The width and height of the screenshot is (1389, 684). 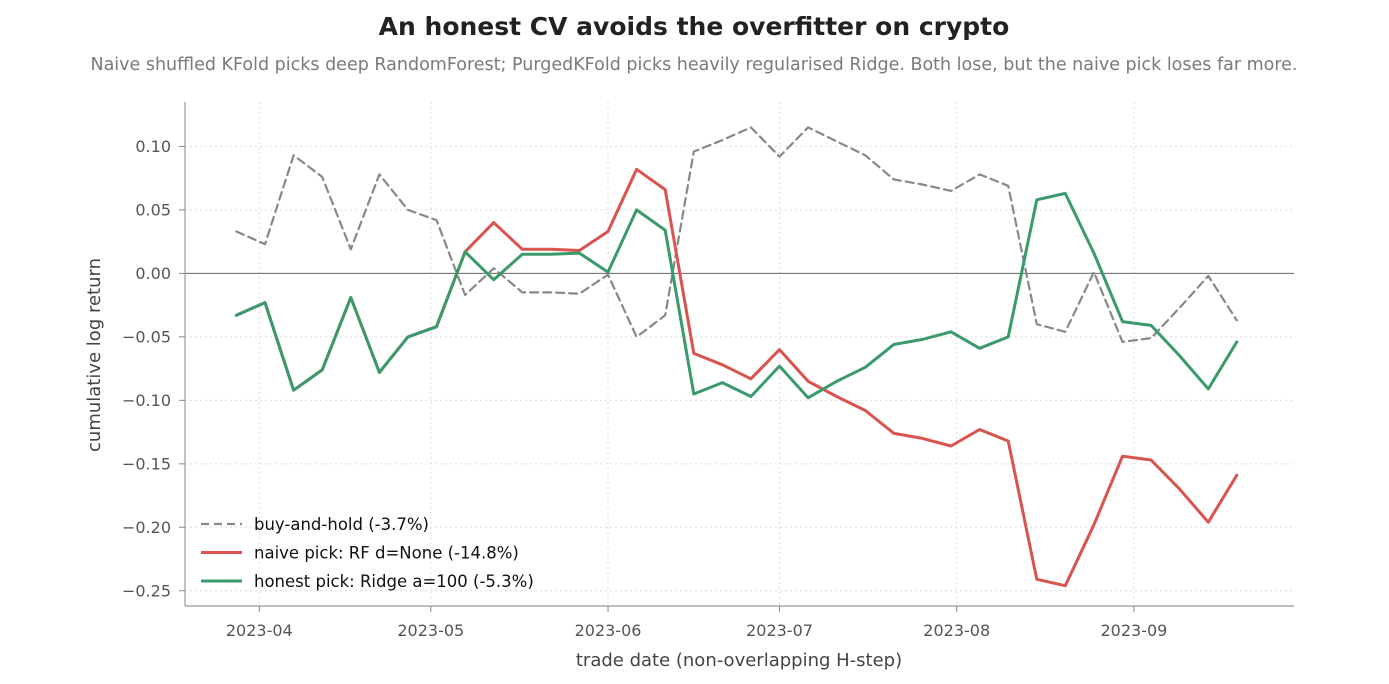 I want to click on x-tick-label: 2023-07, so click(x=779, y=630).